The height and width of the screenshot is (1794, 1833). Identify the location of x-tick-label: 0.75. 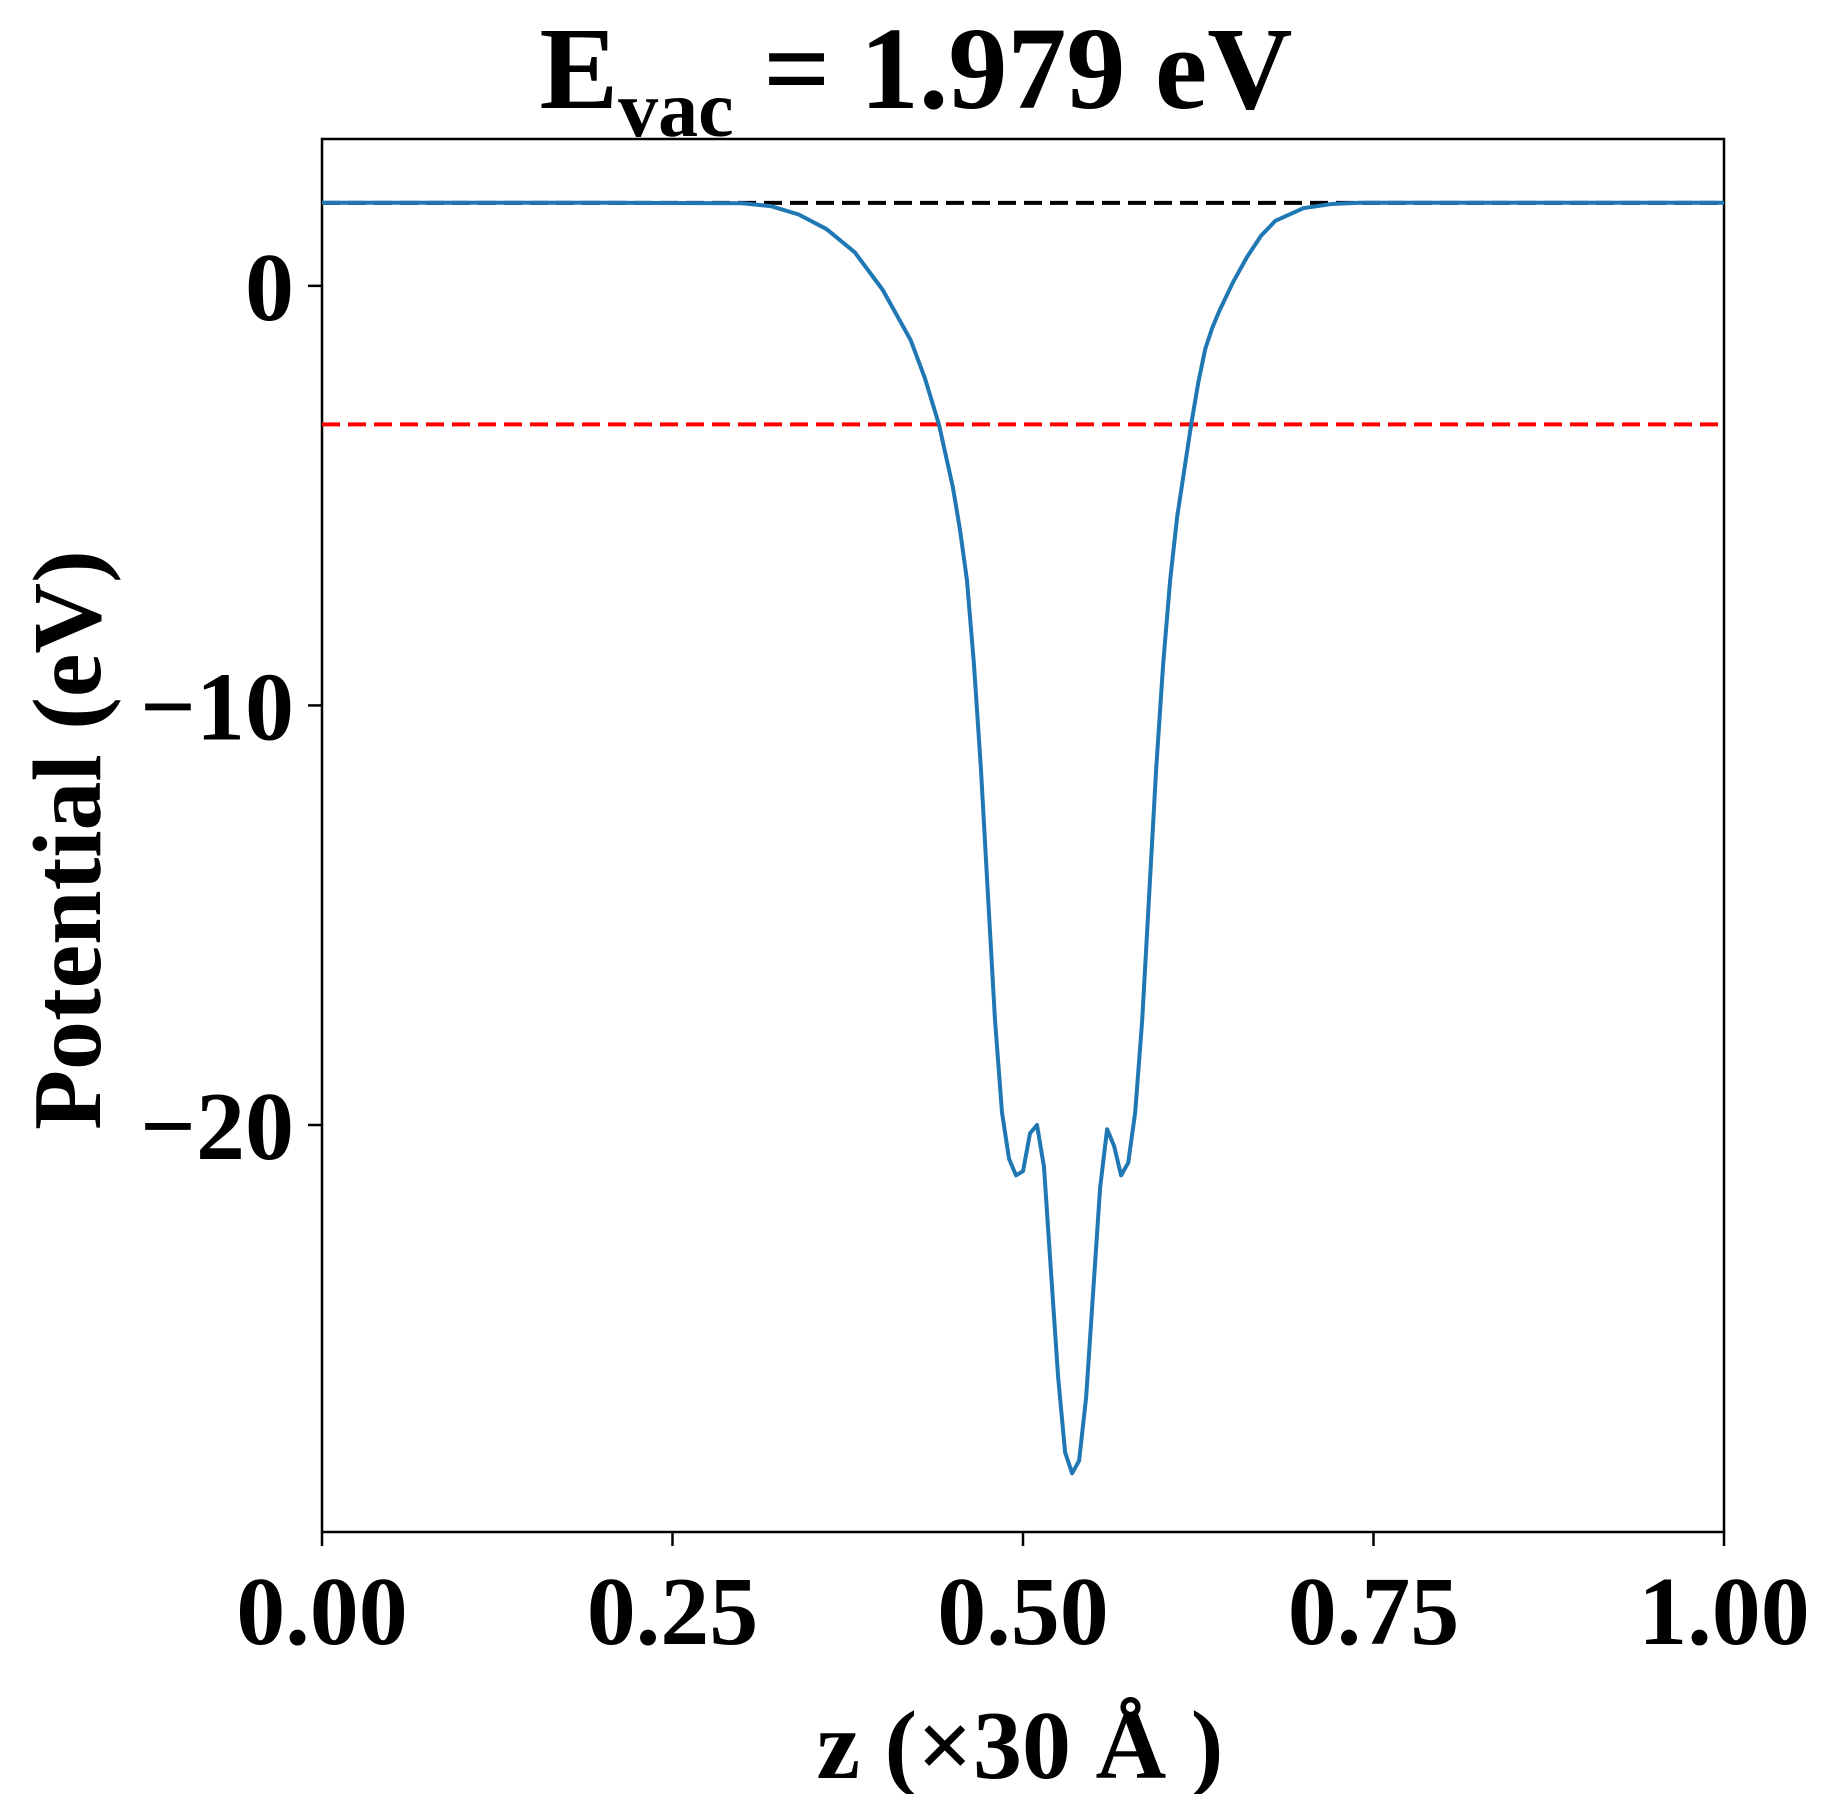
(1374, 1612).